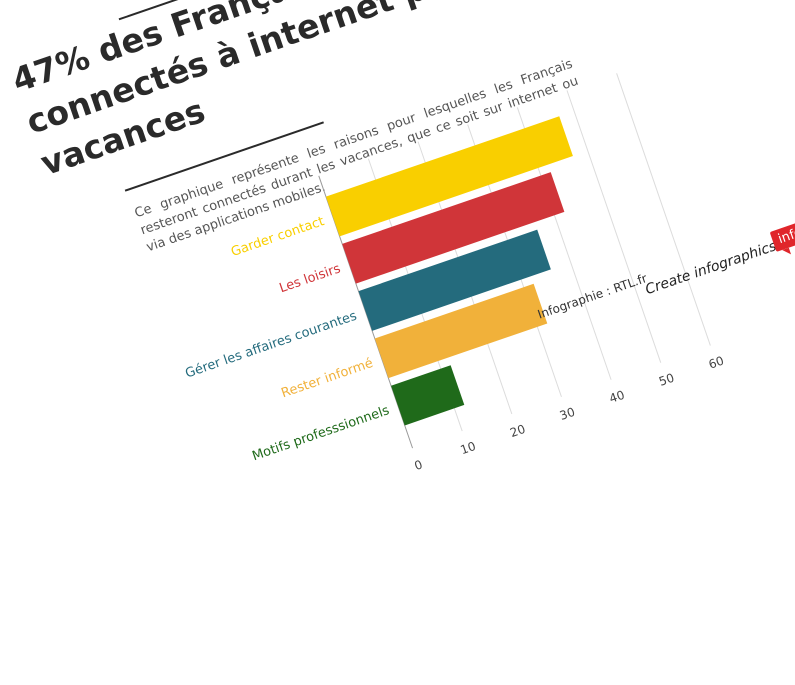 The height and width of the screenshot is (685, 795). Describe the element at coordinates (454, 280) in the screenshot. I see `bar-gerer-les-affaires-courantes` at that location.